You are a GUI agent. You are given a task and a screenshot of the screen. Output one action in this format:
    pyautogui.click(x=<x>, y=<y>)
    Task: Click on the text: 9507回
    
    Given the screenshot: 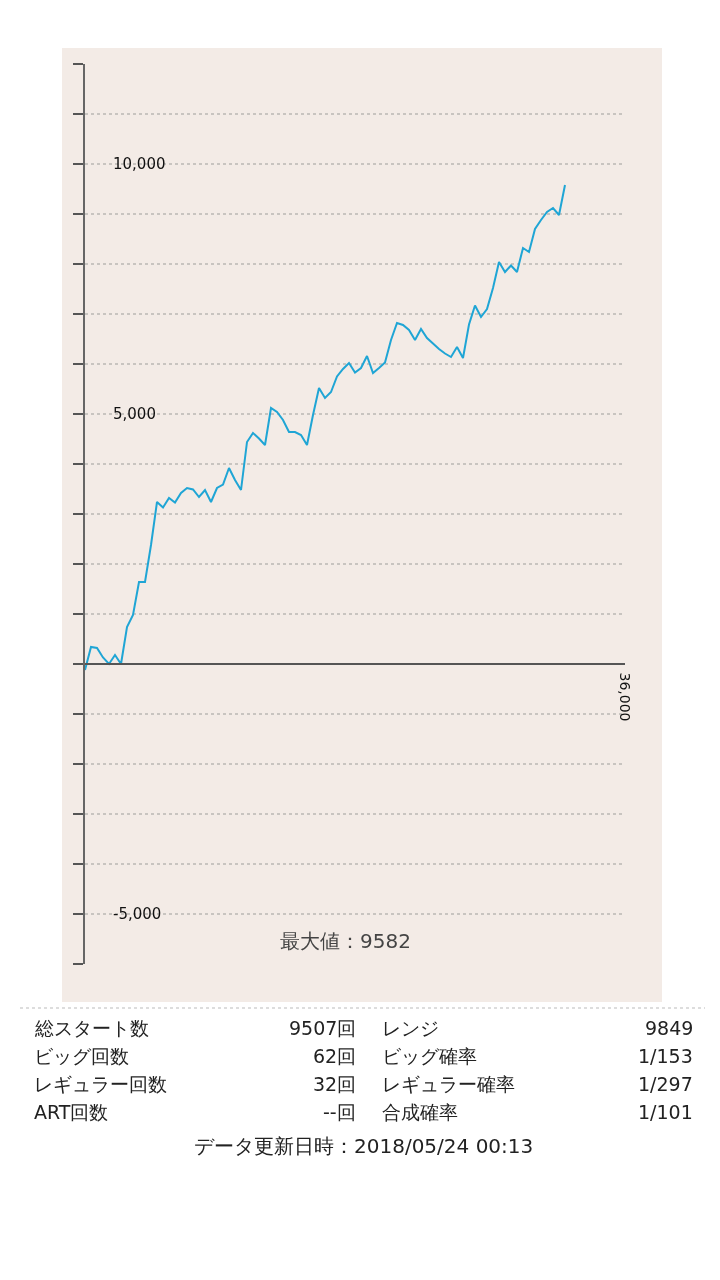 What is the action you would take?
    pyautogui.click(x=323, y=1028)
    